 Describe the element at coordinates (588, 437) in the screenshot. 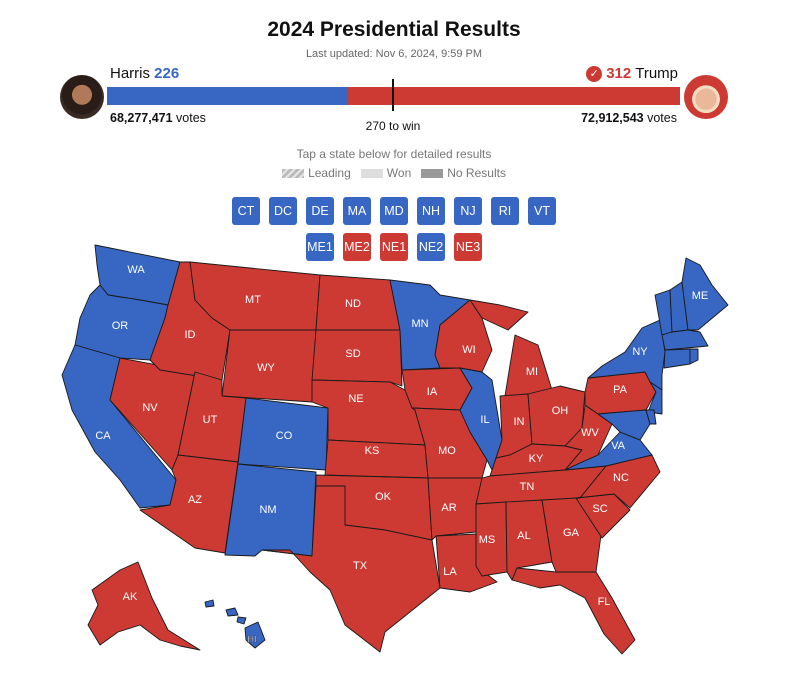

I see `state-shape-wv` at that location.